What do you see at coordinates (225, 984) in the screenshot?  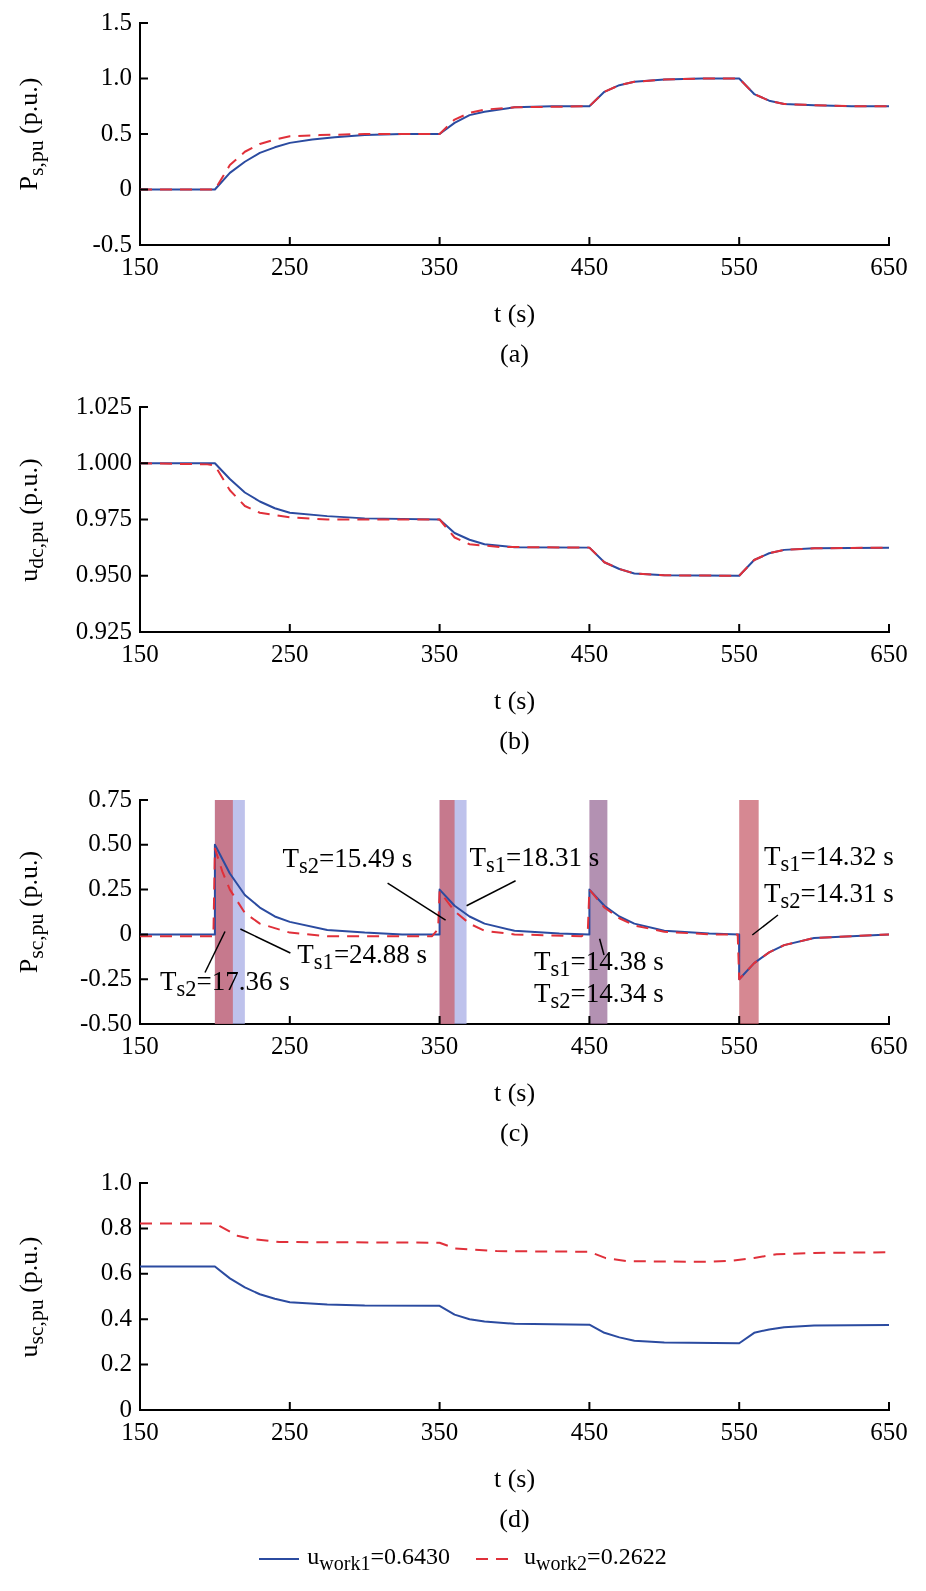 I see `annotation: T$_{s2}$=17.36 s` at bounding box center [225, 984].